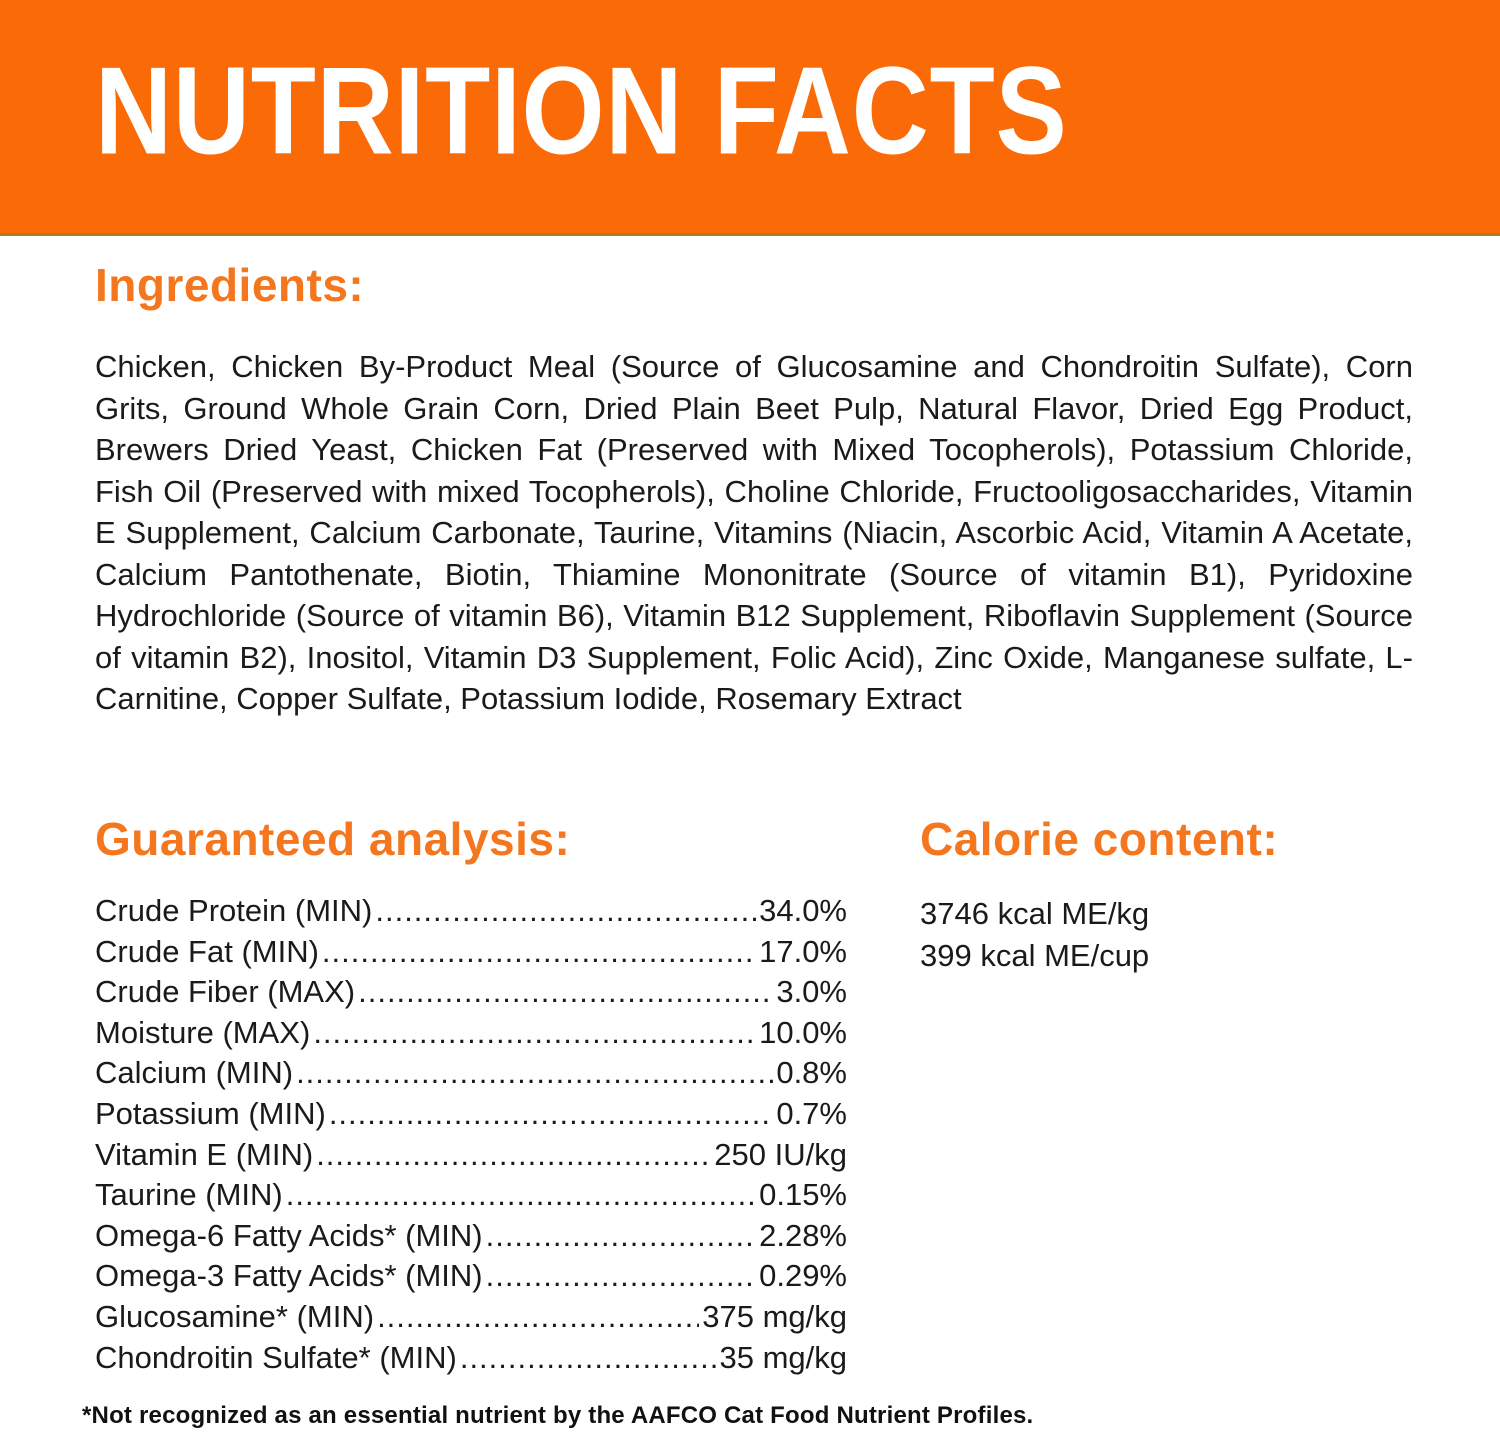  Describe the element at coordinates (210, 1113) in the screenshot. I see `analysis-row-label: Potassium (MIN)` at that location.